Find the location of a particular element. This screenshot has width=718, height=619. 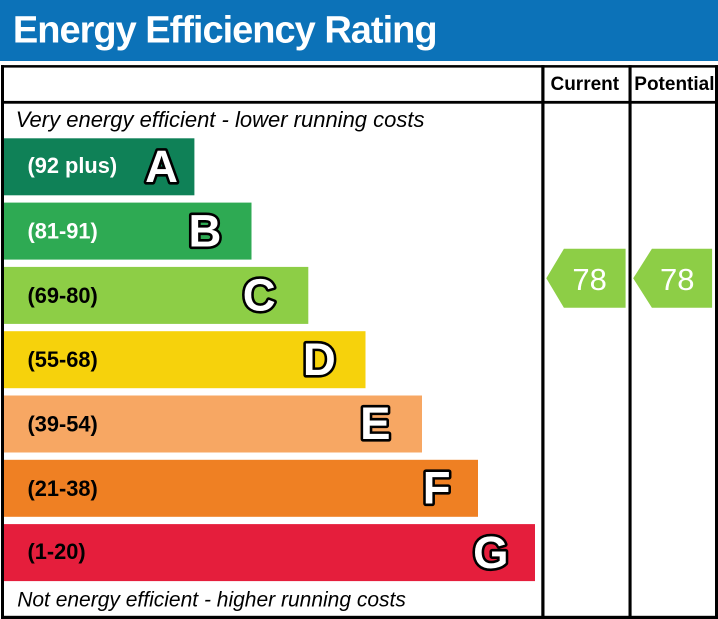

svg-text: D is located at coordinates (319, 359).